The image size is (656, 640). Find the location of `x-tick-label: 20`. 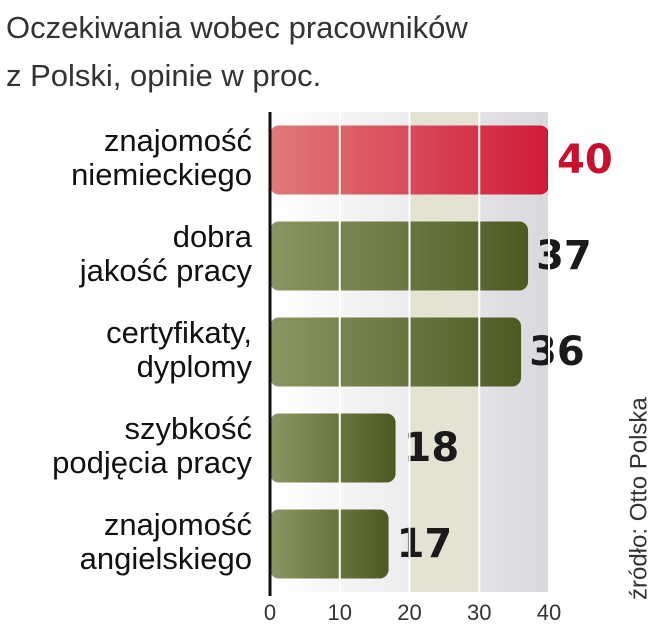

x-tick-label: 20 is located at coordinates (409, 612).